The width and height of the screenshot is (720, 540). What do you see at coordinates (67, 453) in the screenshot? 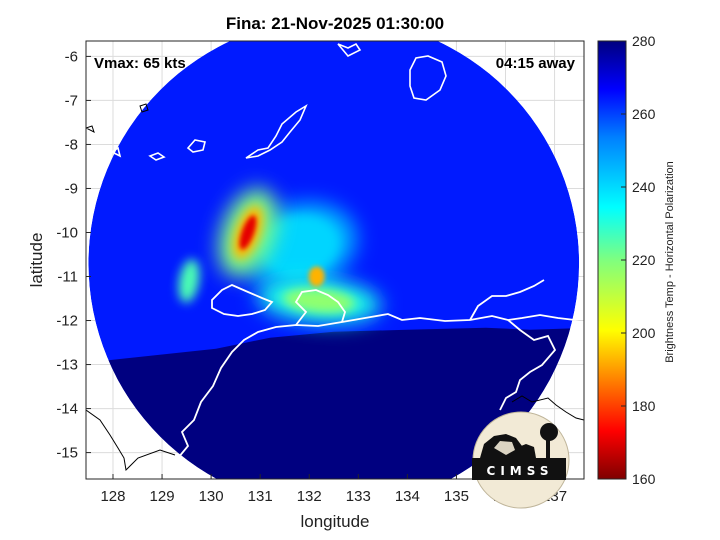
I see `y-tick-label: -15` at bounding box center [67, 453].